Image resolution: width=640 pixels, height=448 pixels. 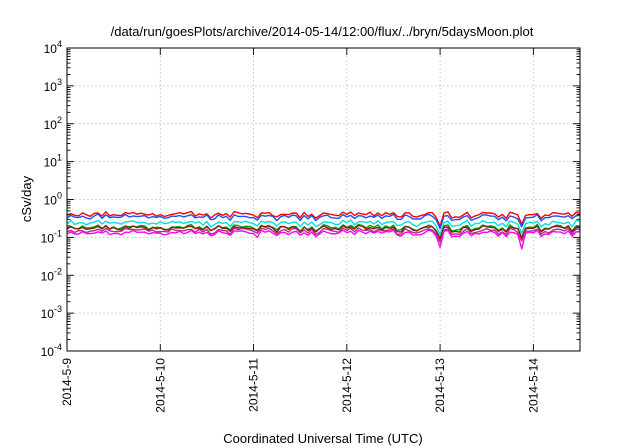 I want to click on y-tick-exponent: 3, so click(x=59, y=82).